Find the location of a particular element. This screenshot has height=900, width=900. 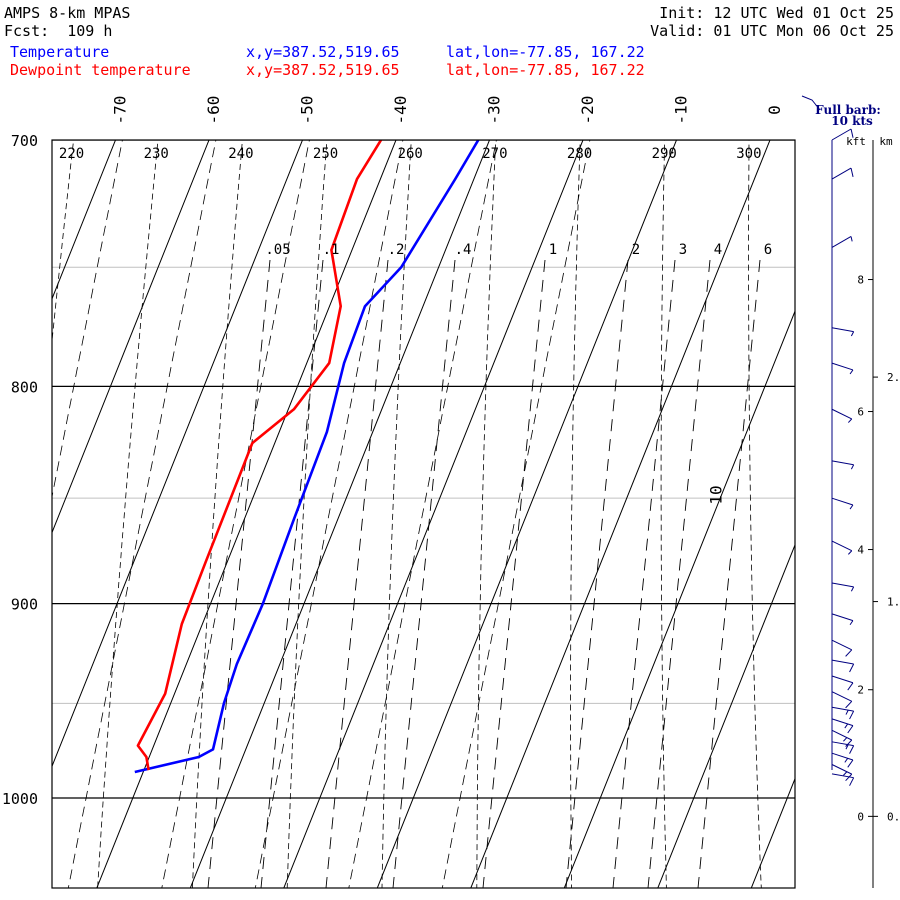

legend-temperature: Temperature is located at coordinates (60, 52).